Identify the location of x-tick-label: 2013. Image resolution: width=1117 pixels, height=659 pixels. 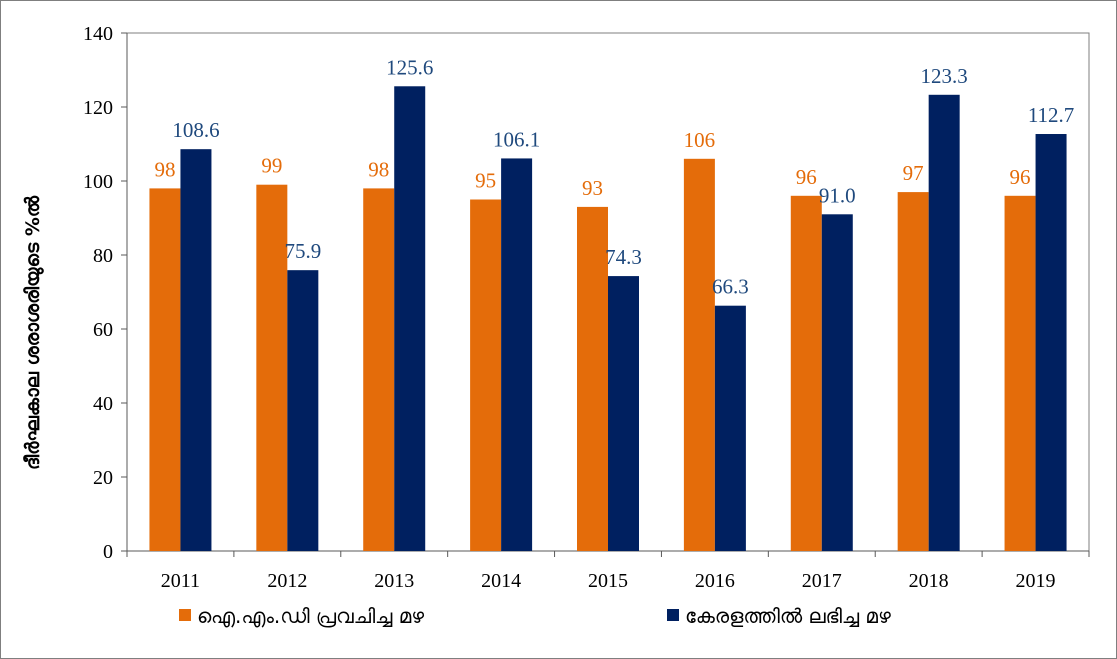
(394, 581).